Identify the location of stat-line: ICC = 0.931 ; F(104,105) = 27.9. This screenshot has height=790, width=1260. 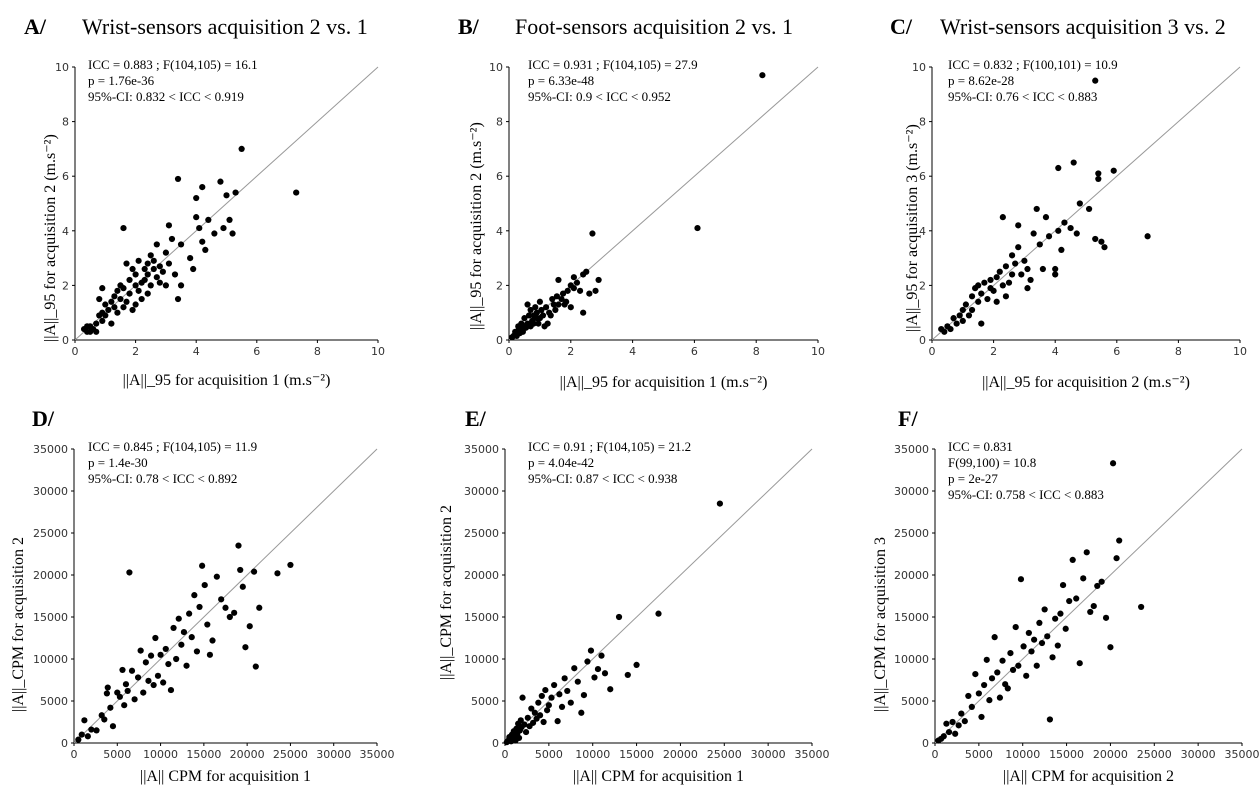
(613, 64).